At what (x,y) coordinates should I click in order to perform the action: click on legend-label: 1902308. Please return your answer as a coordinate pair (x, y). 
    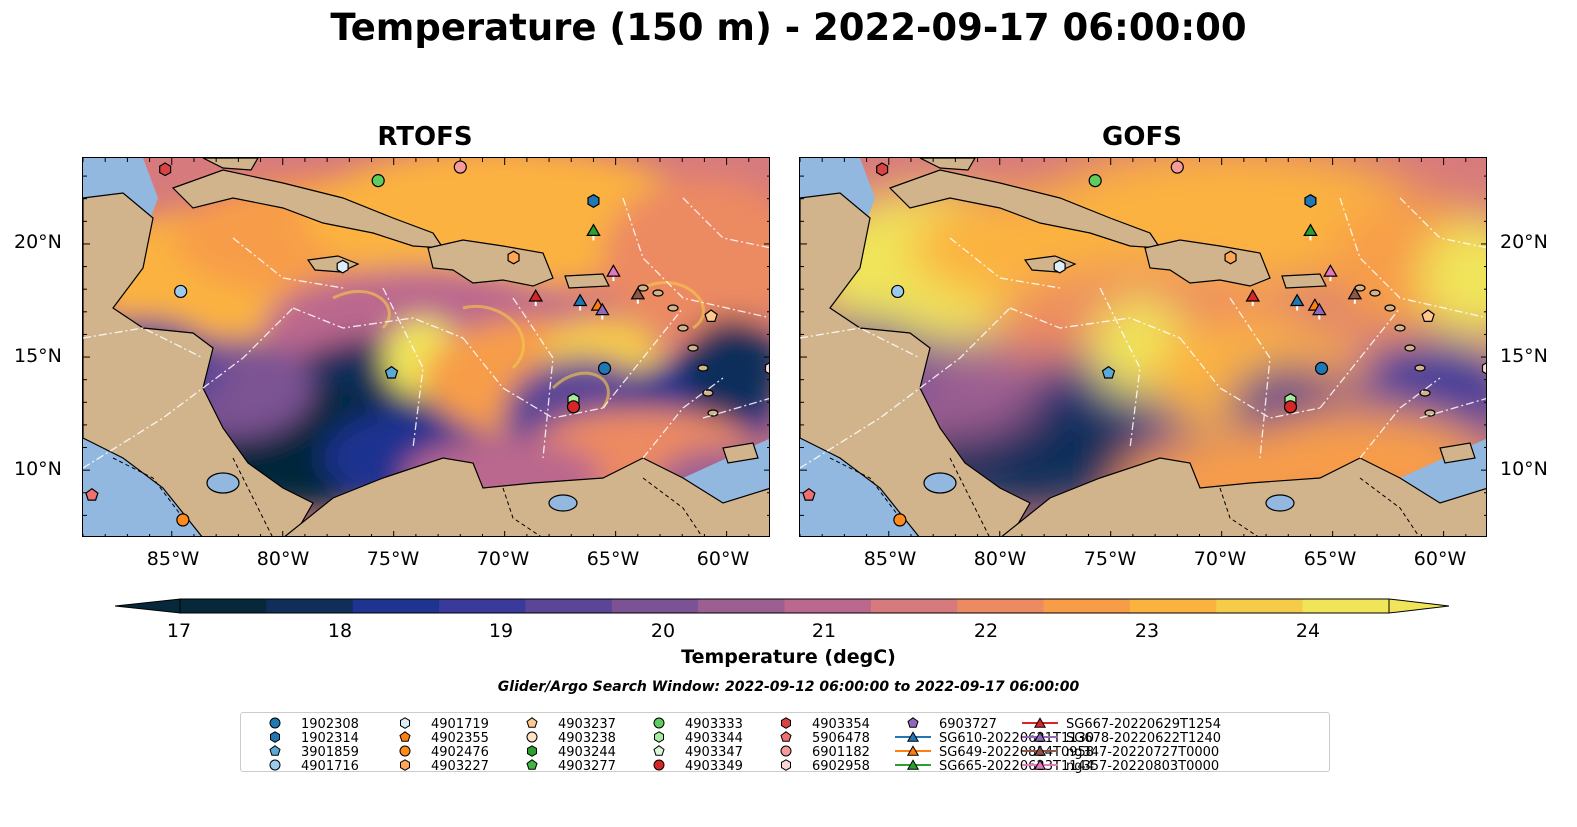
    Looking at the image, I should click on (330, 724).